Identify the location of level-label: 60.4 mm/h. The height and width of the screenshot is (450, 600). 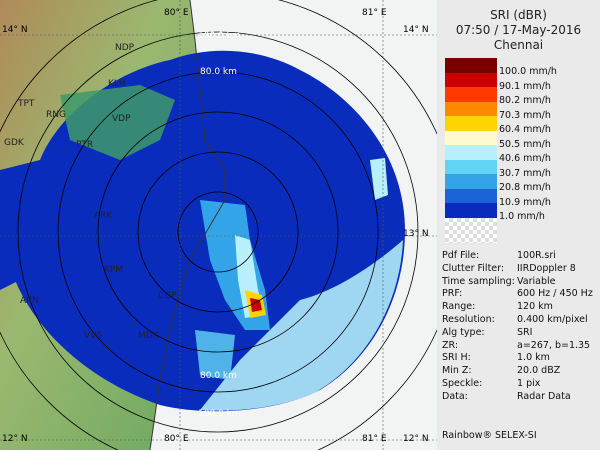
(525, 129).